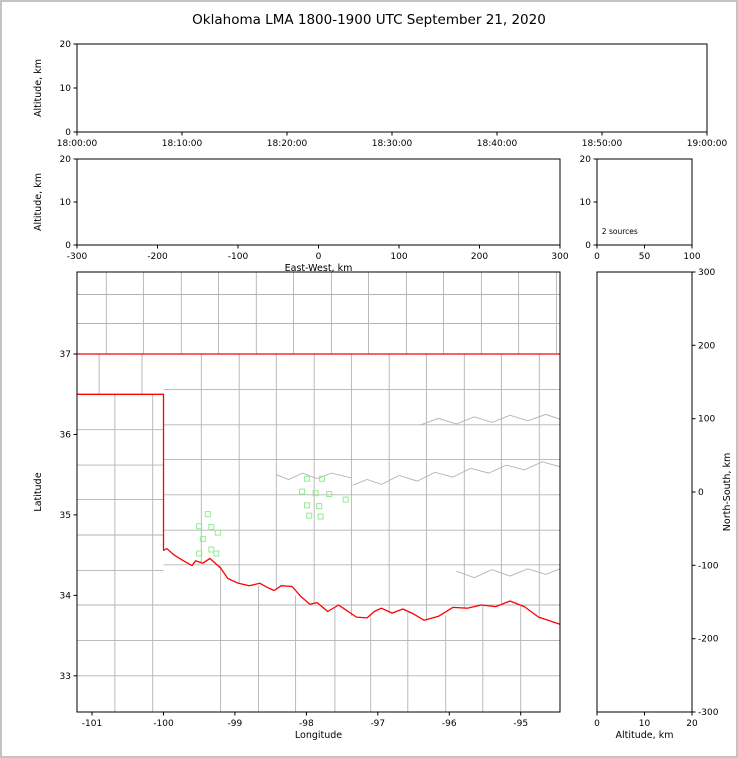  What do you see at coordinates (645, 257) in the screenshot?
I see `tick-label: 50` at bounding box center [645, 257].